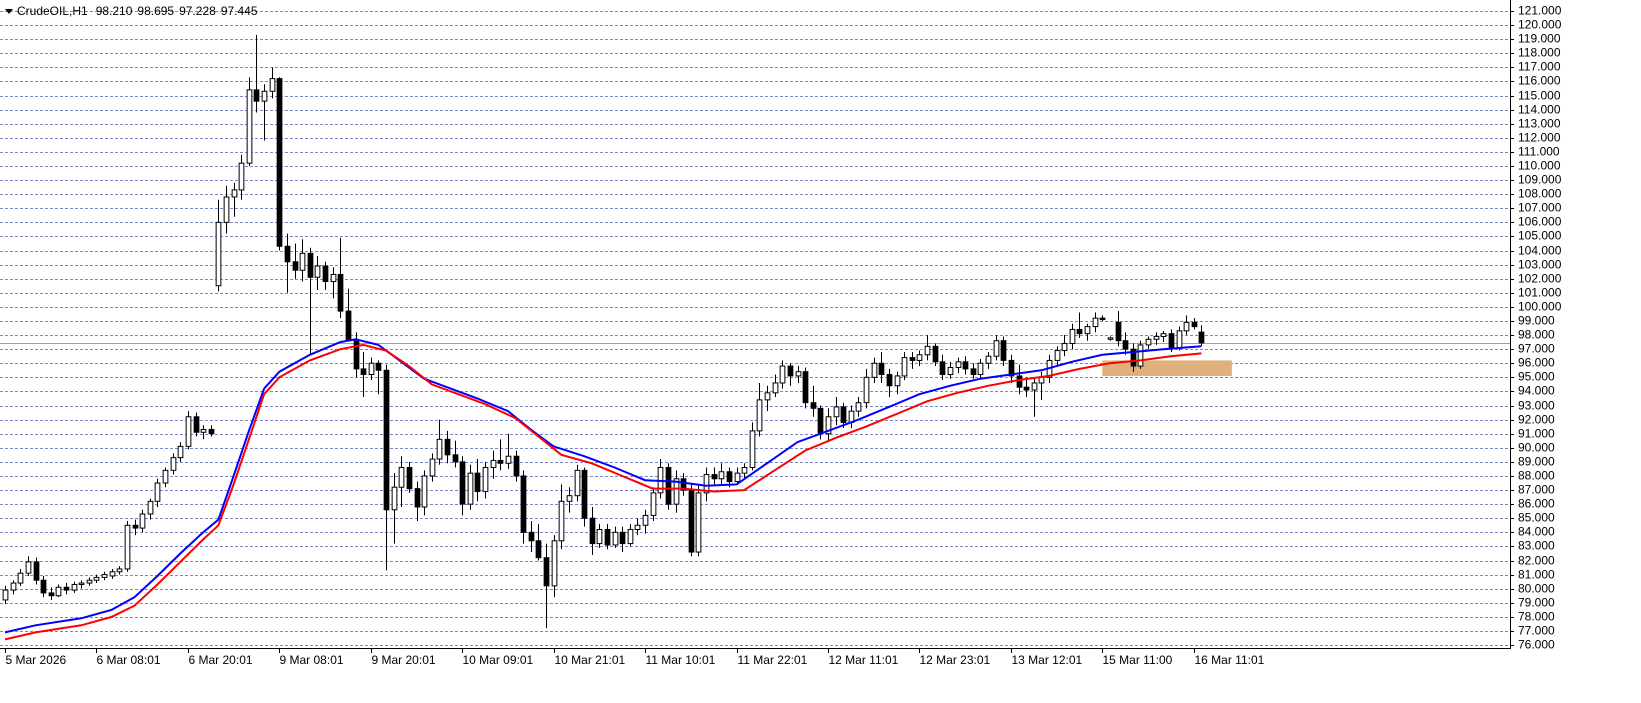 This screenshot has width=1641, height=703. Describe the element at coordinates (1536, 363) in the screenshot. I see `y-tick-label: 96.000` at that location.